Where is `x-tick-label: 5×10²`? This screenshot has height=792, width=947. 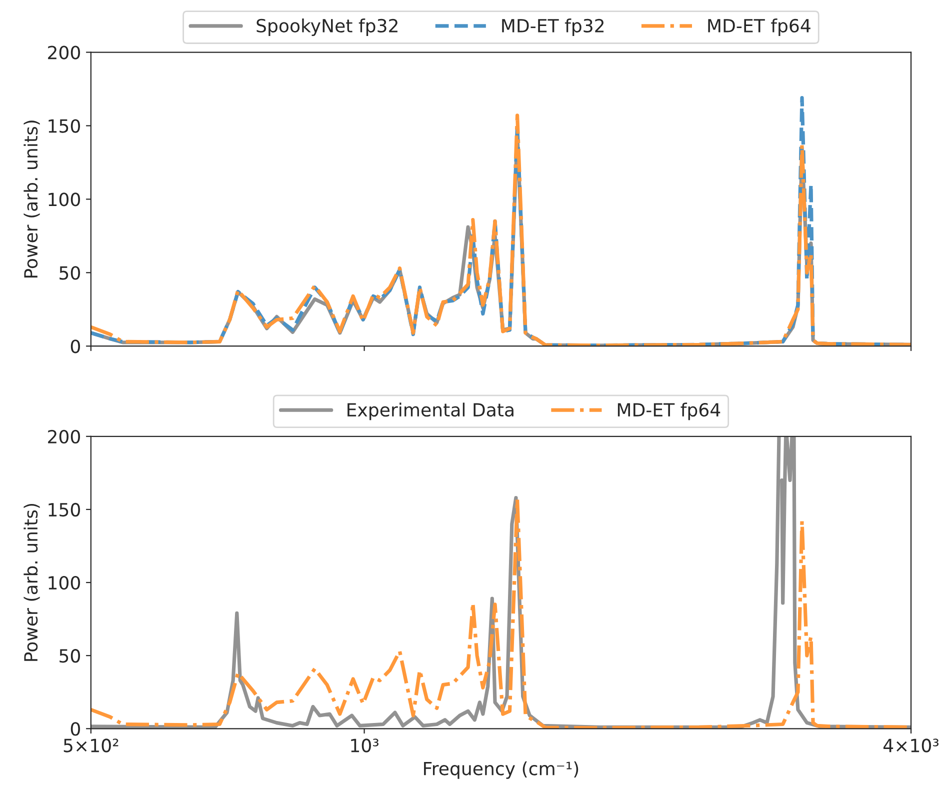
x-tick-label: 5×10² is located at coordinates (91, 745).